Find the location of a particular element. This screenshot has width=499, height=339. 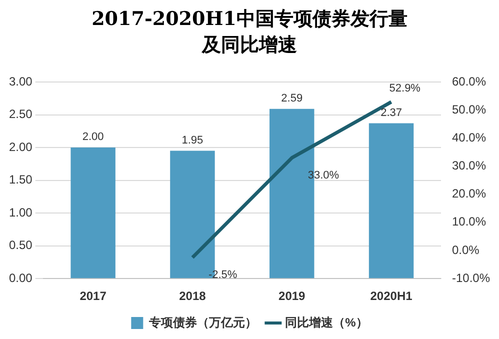

data-label: 2.37 is located at coordinates (391, 112).